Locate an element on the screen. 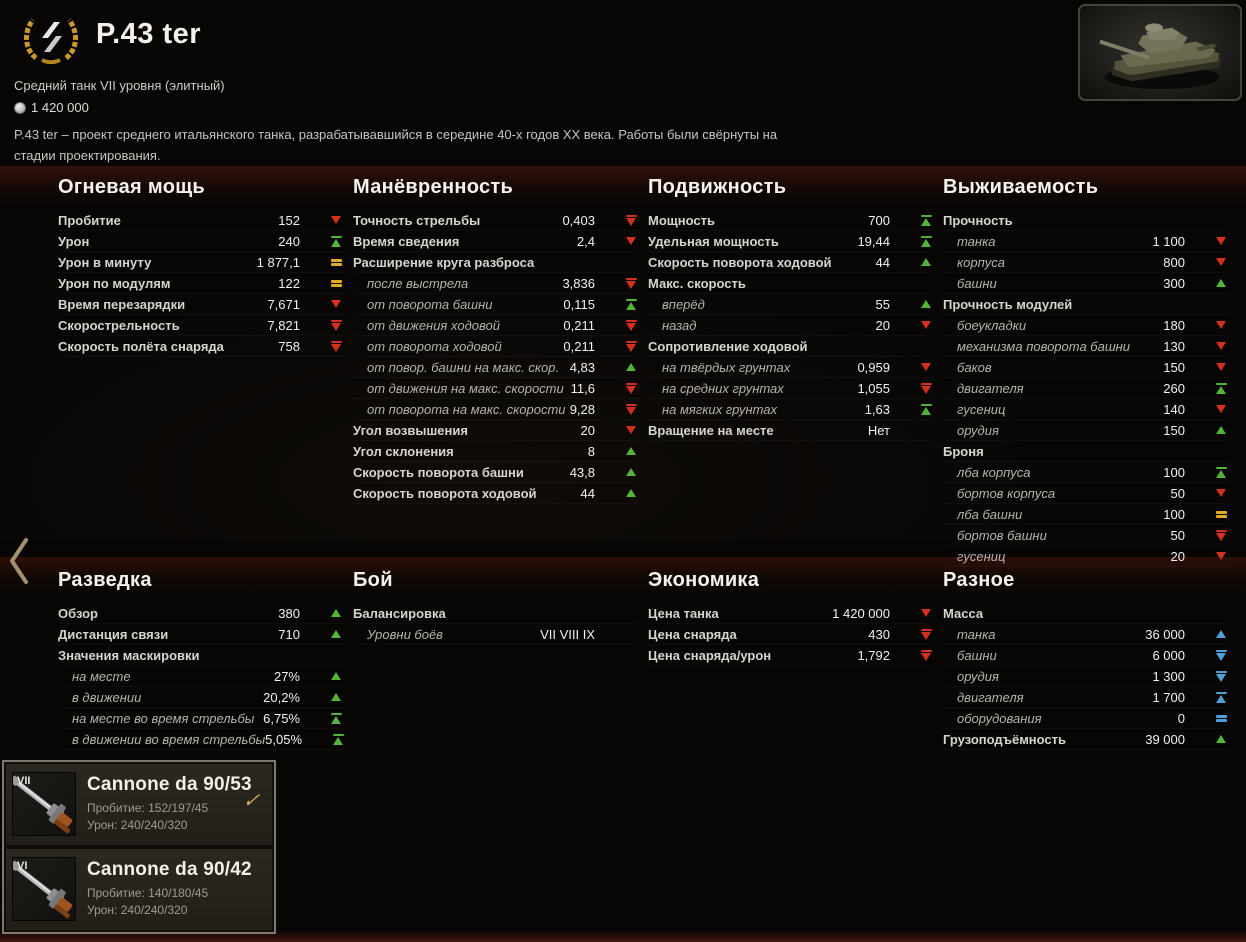 The height and width of the screenshot is (942, 1246). stat-row: орудия 150 is located at coordinates (1086, 430).